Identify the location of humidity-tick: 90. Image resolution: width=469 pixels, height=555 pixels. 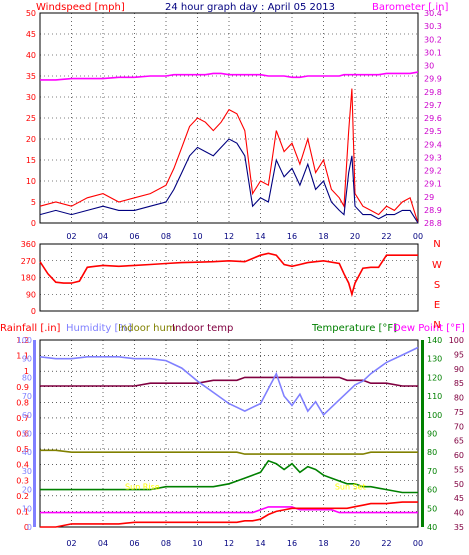
(27, 359).